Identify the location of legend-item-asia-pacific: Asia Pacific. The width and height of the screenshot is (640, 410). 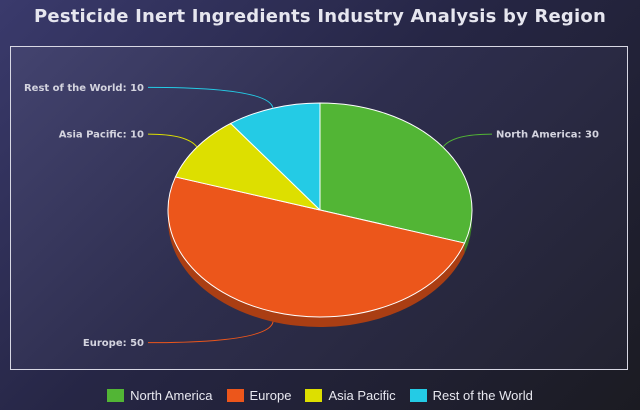
(350, 395).